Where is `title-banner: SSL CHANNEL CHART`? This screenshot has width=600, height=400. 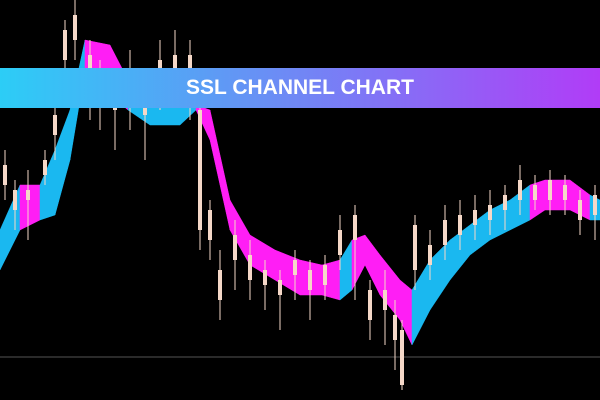 title-banner: SSL CHANNEL CHART is located at coordinates (300, 88).